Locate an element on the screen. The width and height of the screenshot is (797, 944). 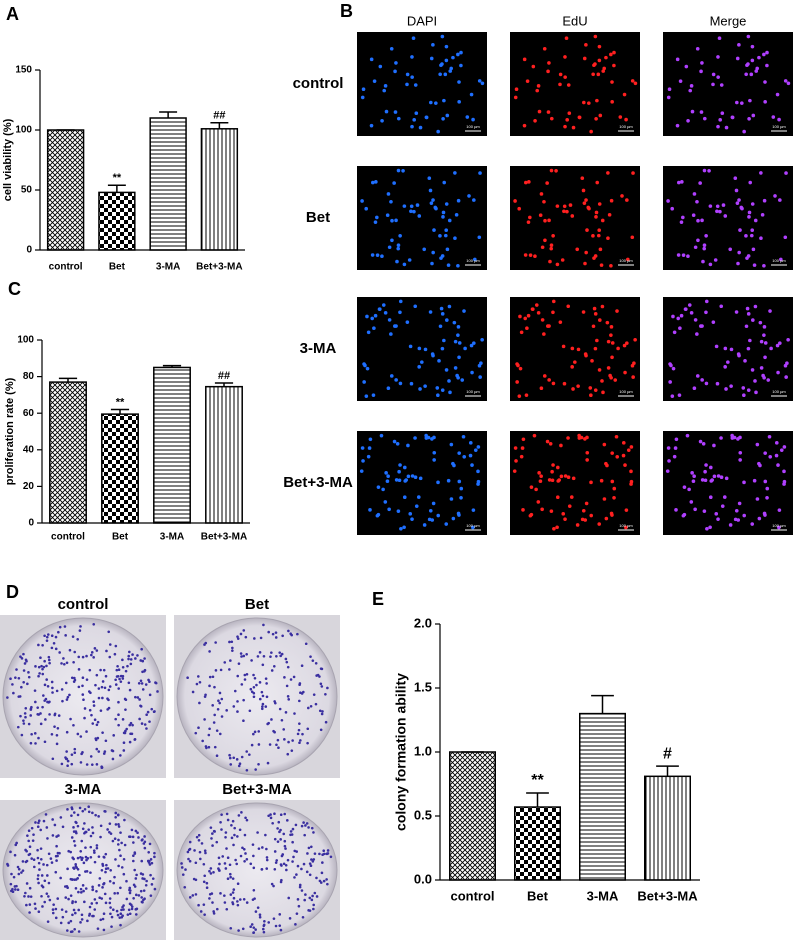
x-tick-label: control is located at coordinates (66, 267).